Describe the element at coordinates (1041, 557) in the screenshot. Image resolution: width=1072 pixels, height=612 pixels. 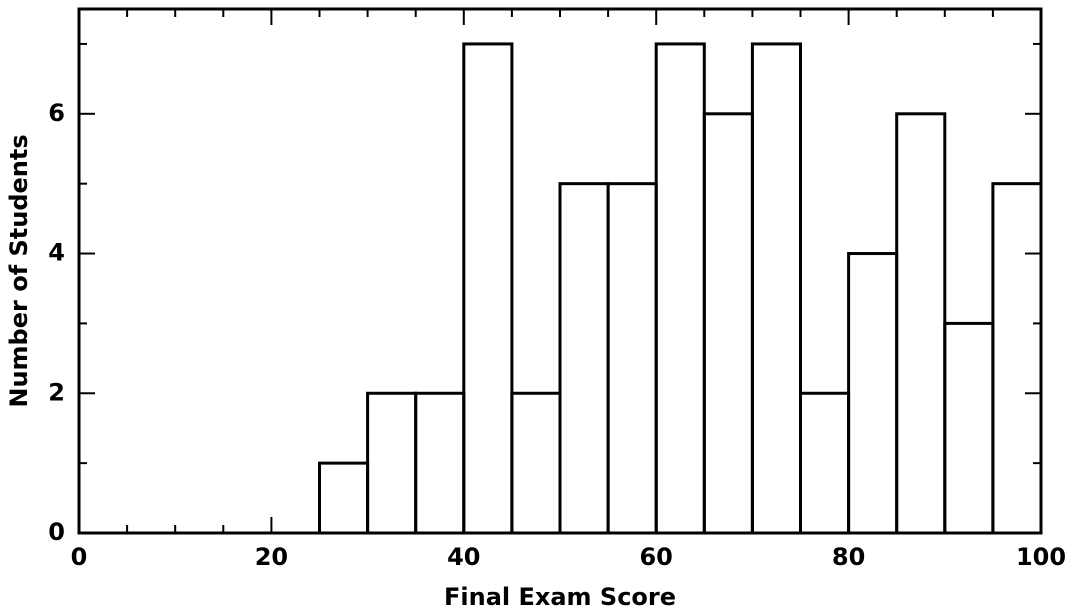
I see `x-tick-label: 100` at that location.